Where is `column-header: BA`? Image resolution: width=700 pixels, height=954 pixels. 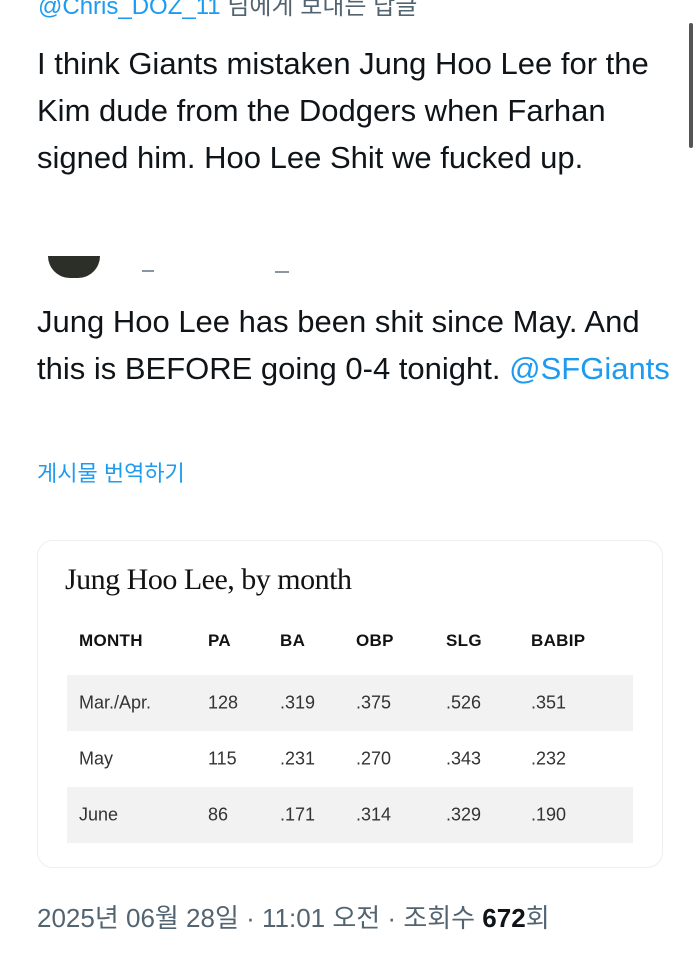 column-header: BA is located at coordinates (293, 640).